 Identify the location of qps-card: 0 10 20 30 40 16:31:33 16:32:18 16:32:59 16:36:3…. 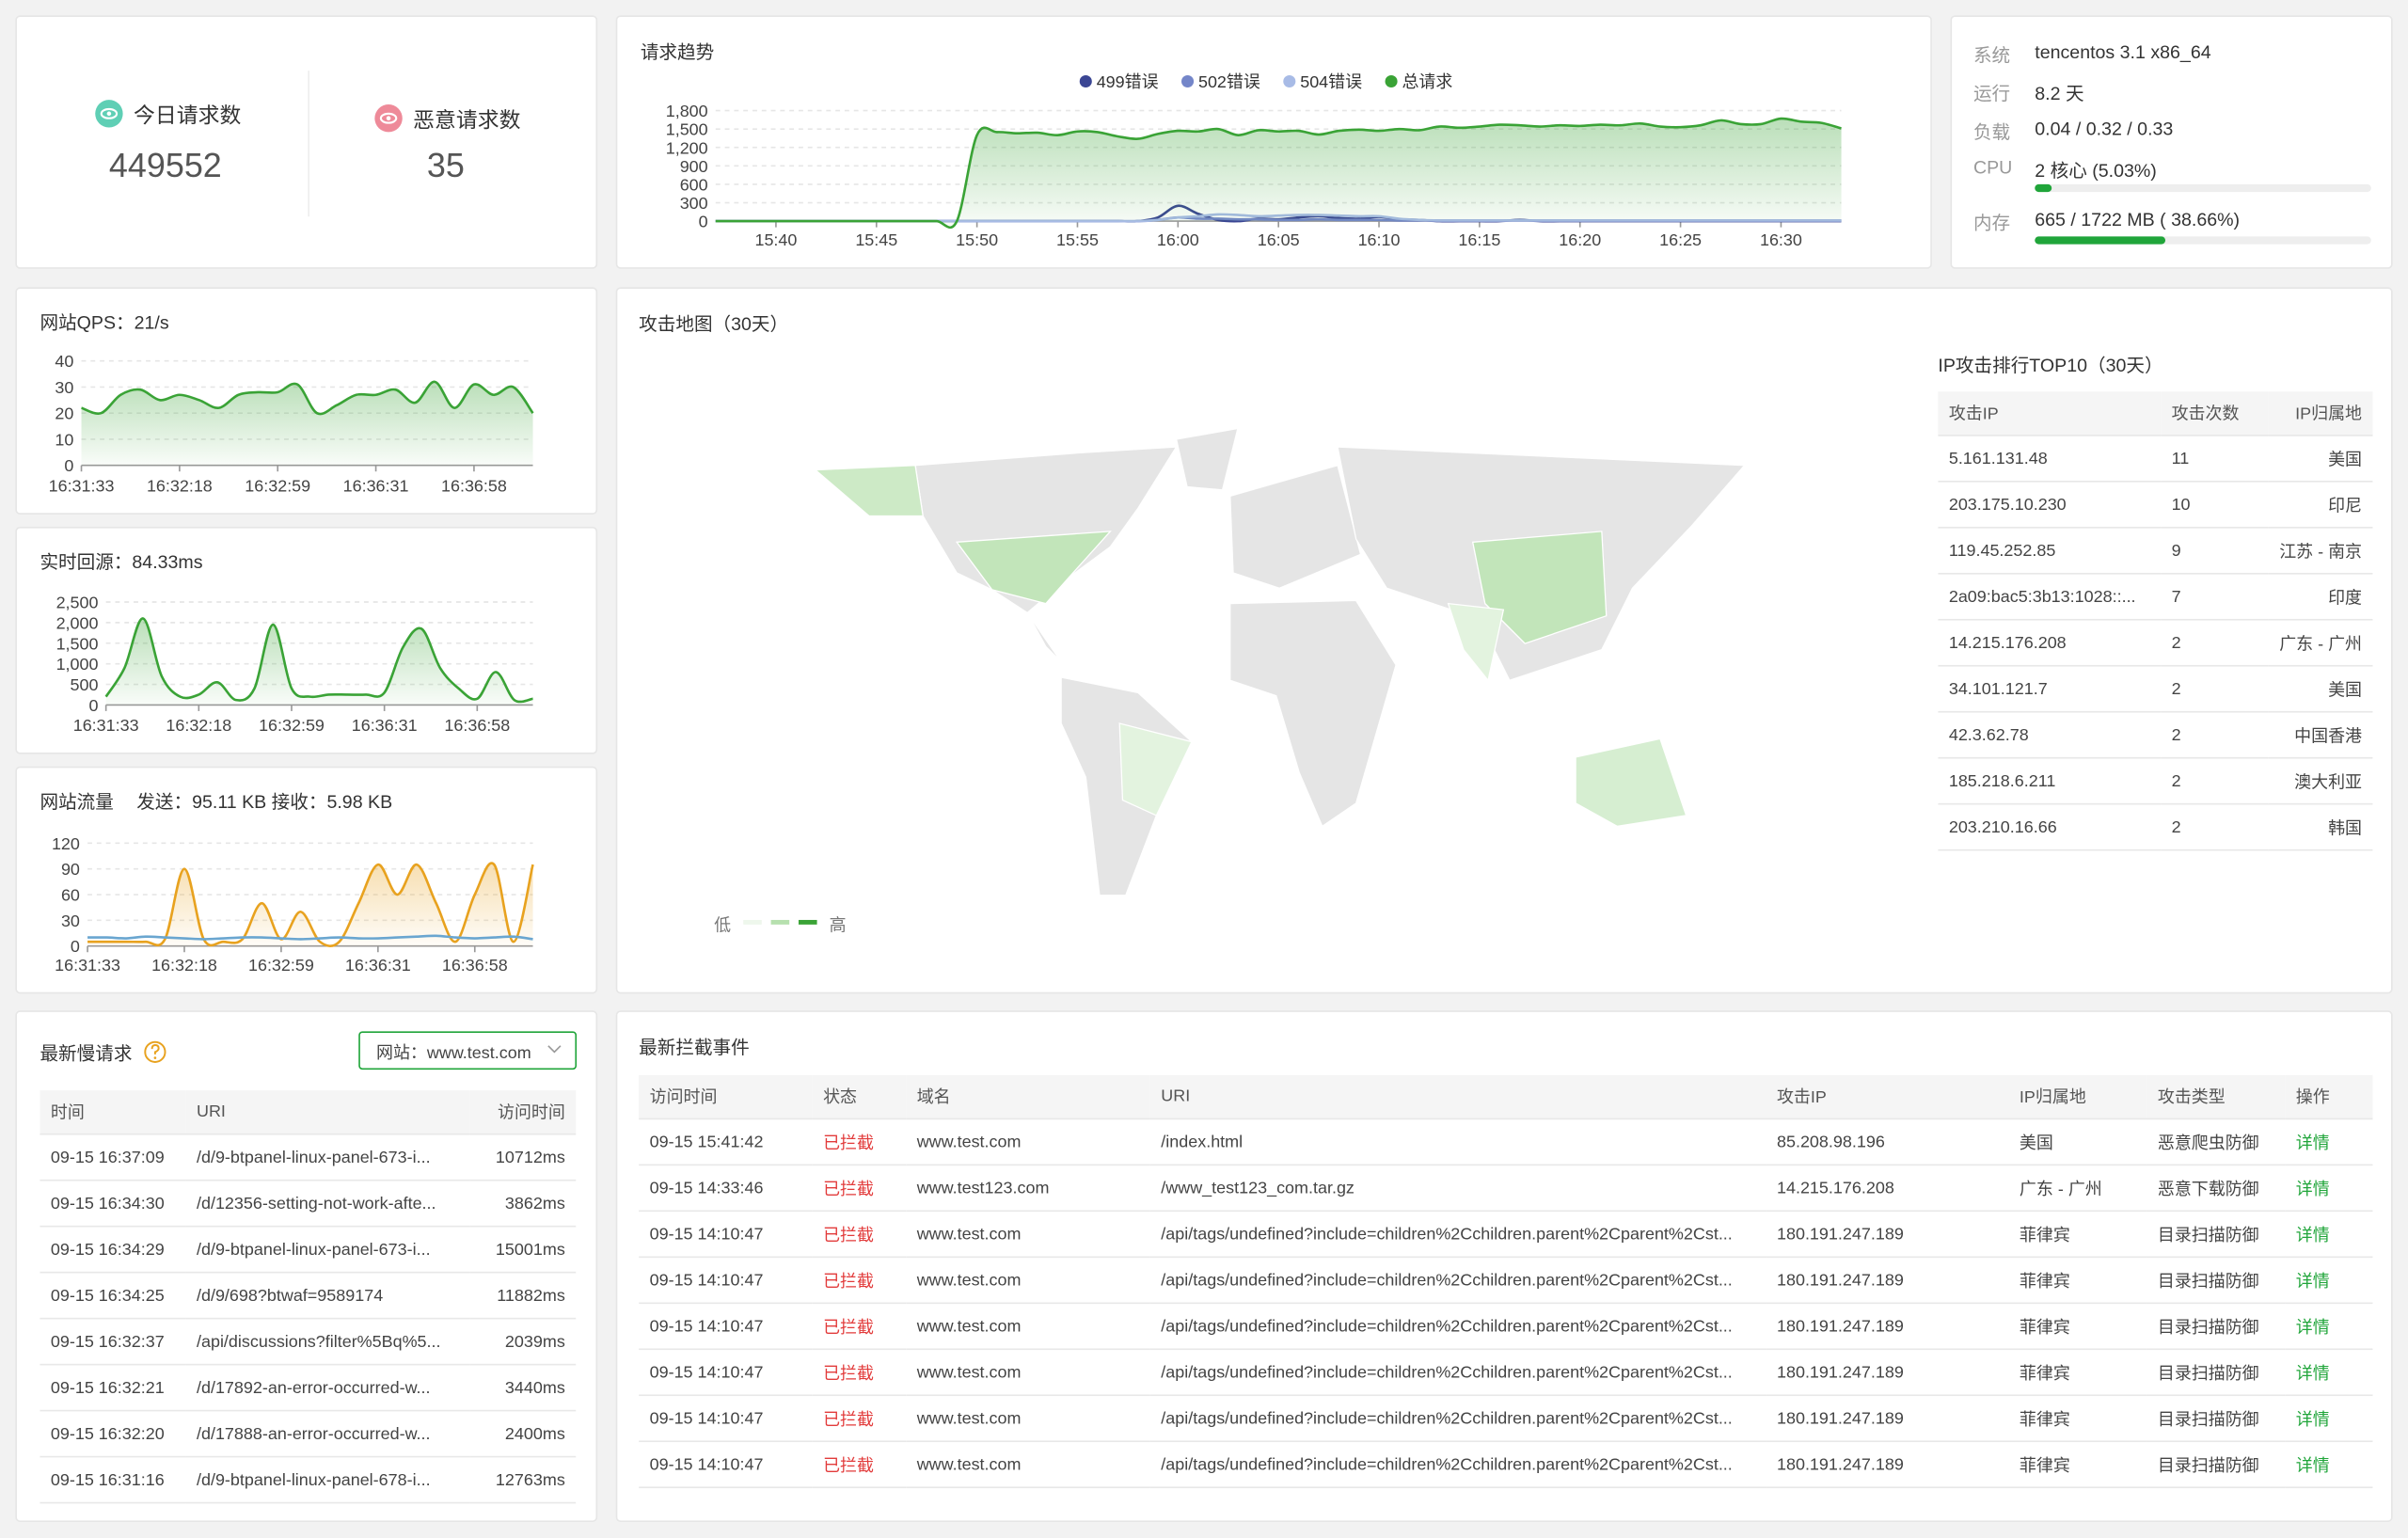
(307, 401).